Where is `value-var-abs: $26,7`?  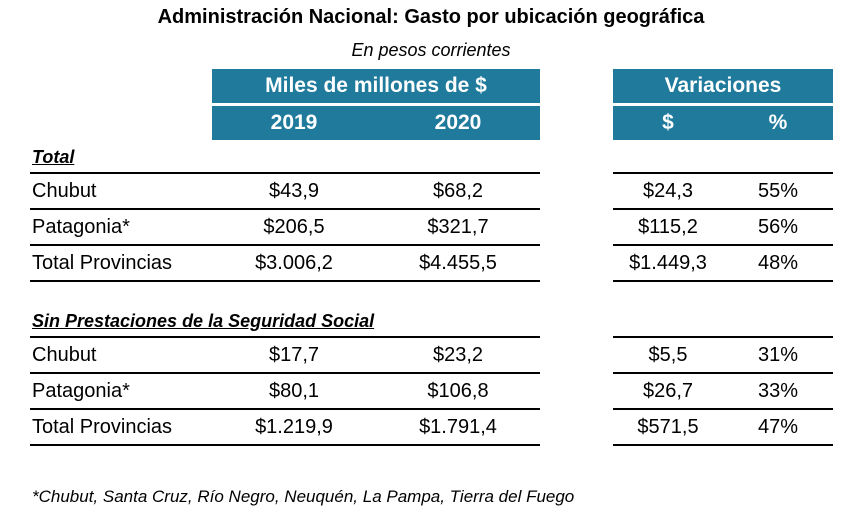
value-var-abs: $26,7 is located at coordinates (668, 390).